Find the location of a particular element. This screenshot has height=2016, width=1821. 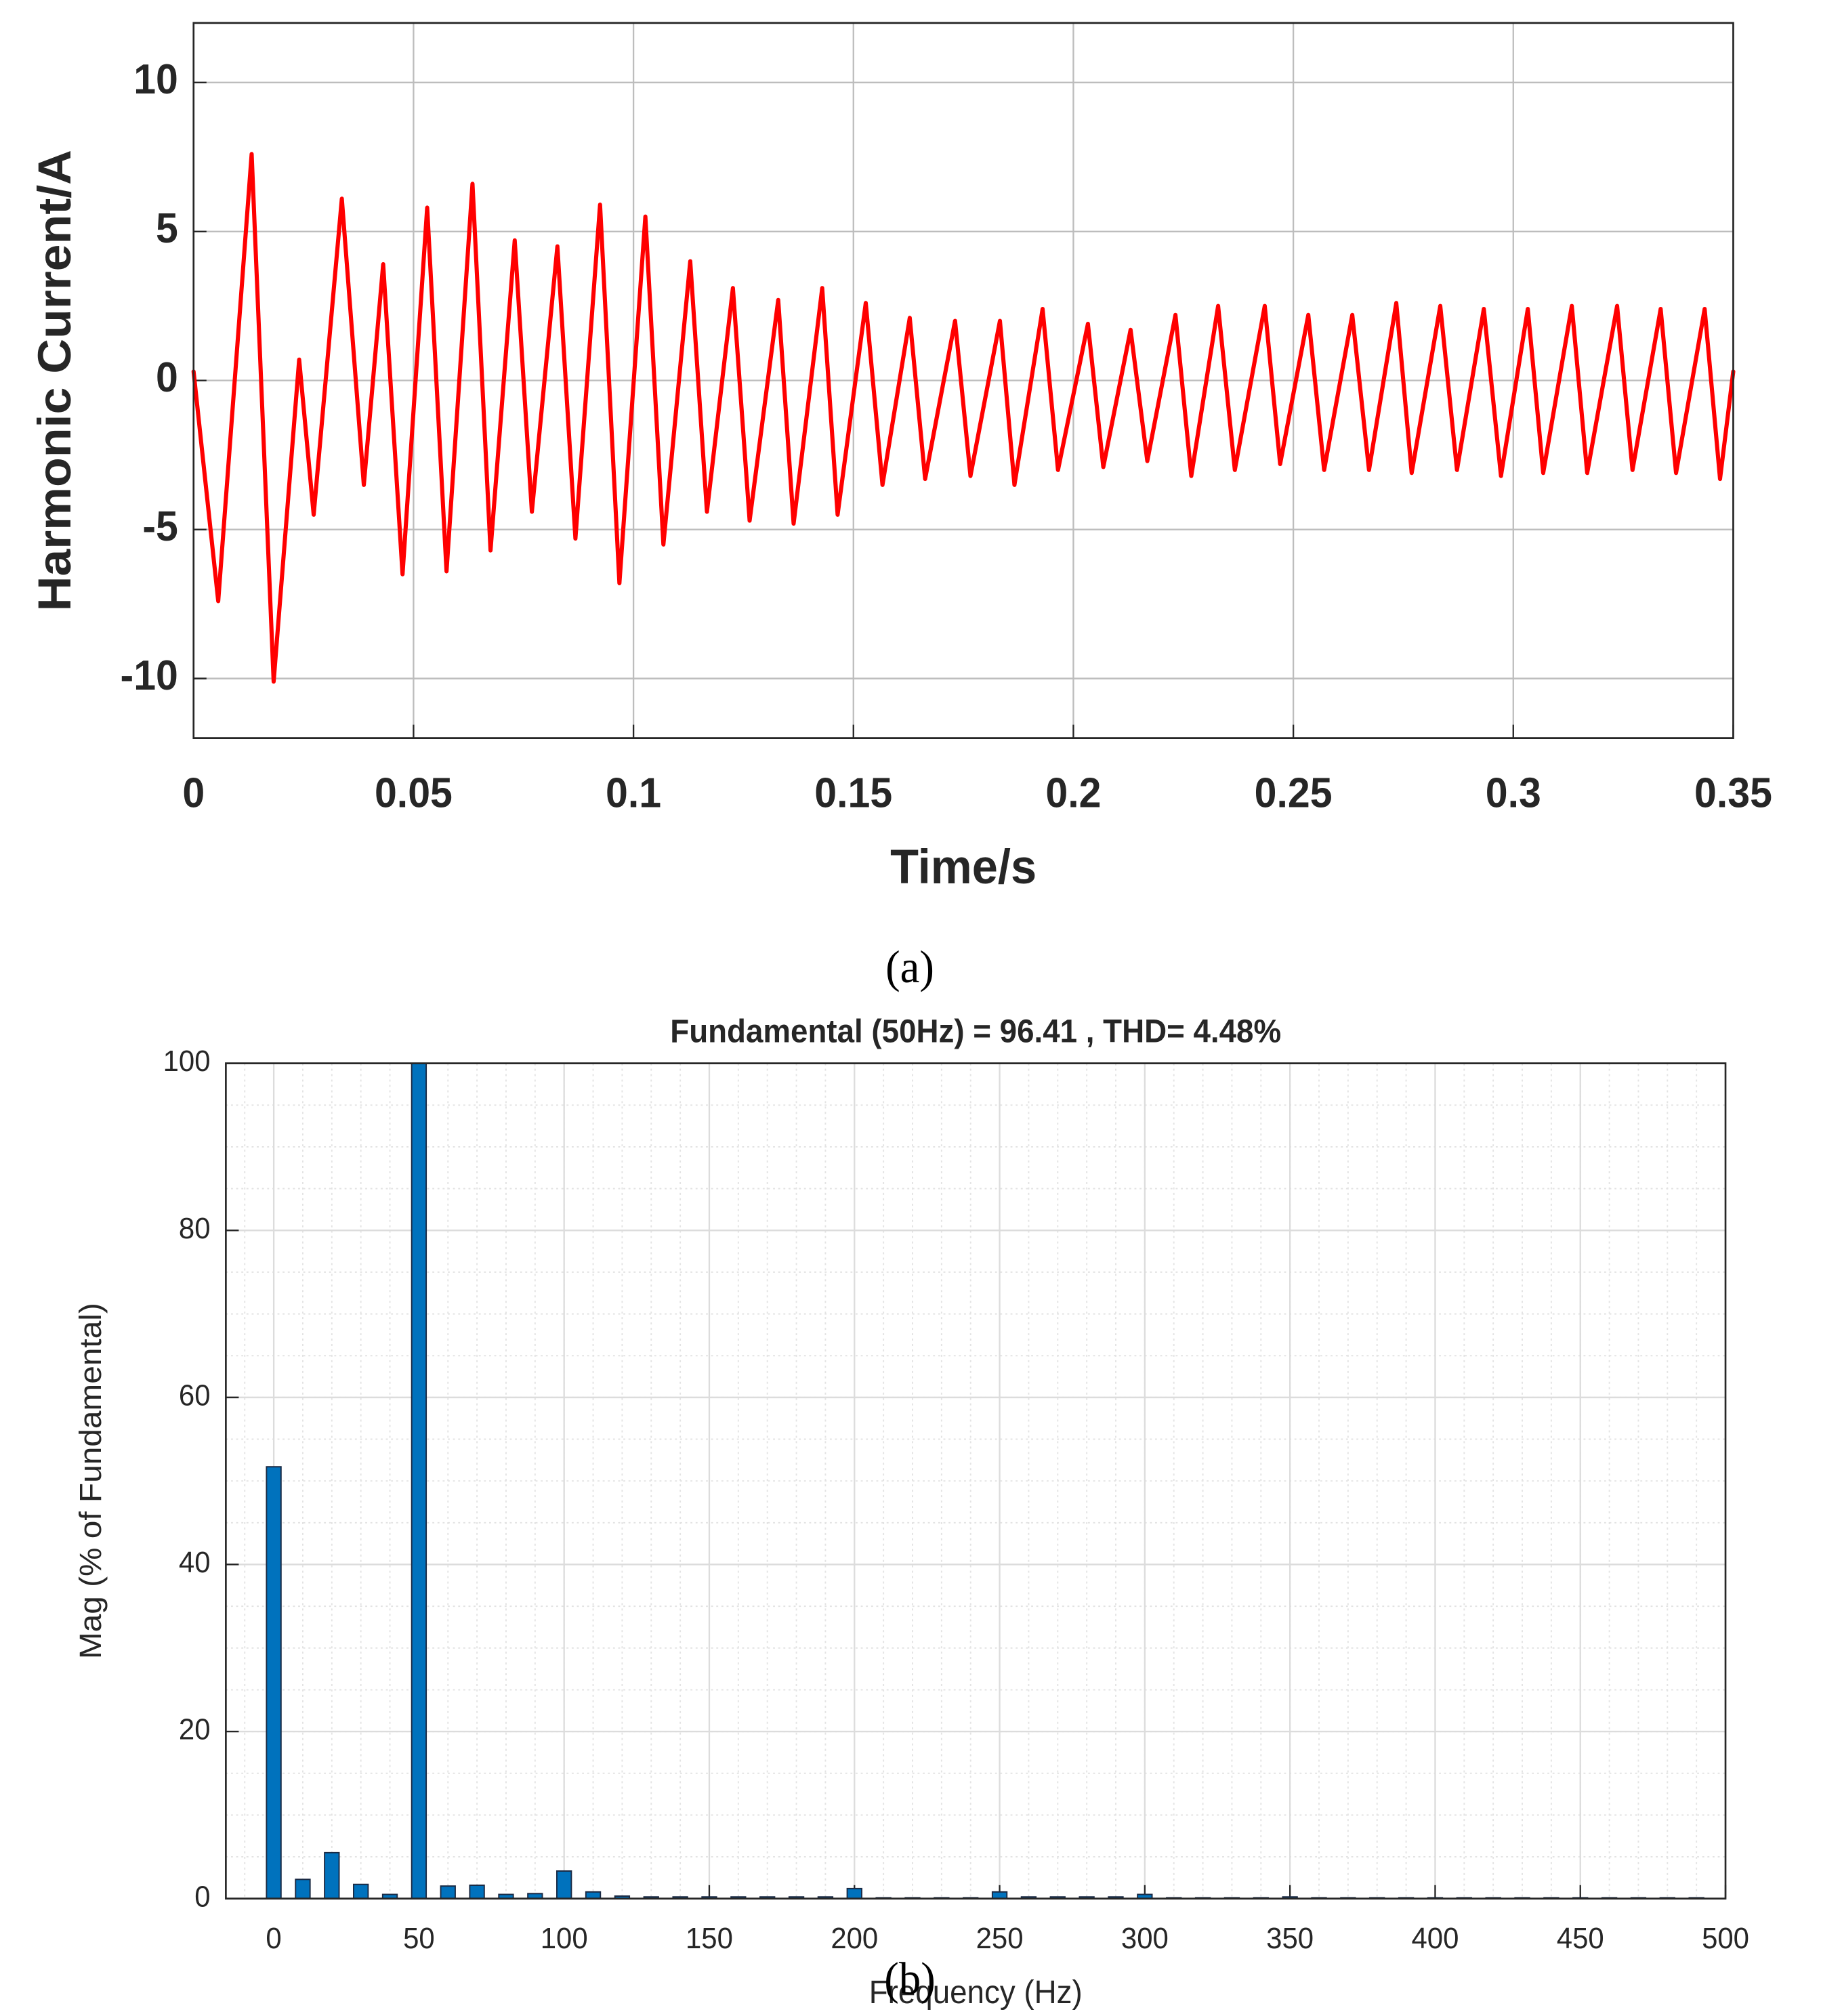

x-tick-label: 150 is located at coordinates (709, 1938).